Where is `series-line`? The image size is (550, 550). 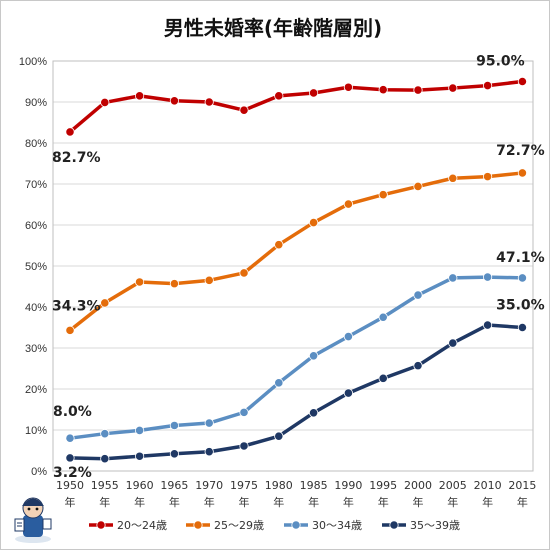 series-line is located at coordinates (295, 106).